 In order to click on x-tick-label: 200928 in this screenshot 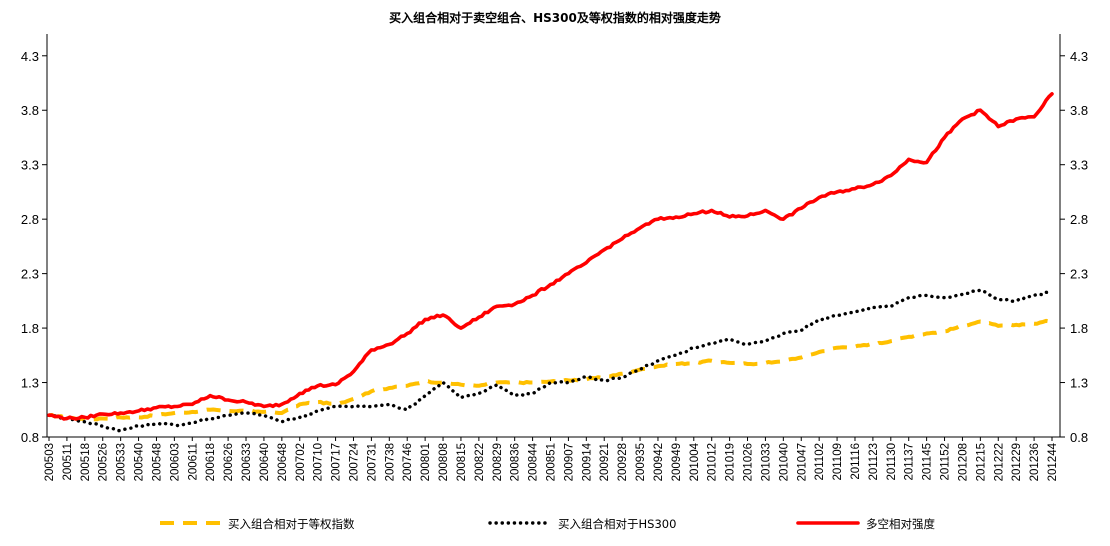, I will do `click(623, 462)`.